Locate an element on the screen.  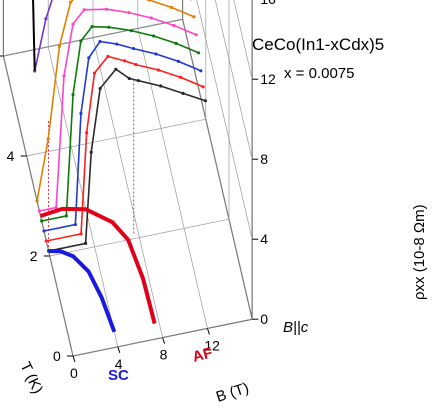
sc-phase-label: SC is located at coordinates (118, 375).